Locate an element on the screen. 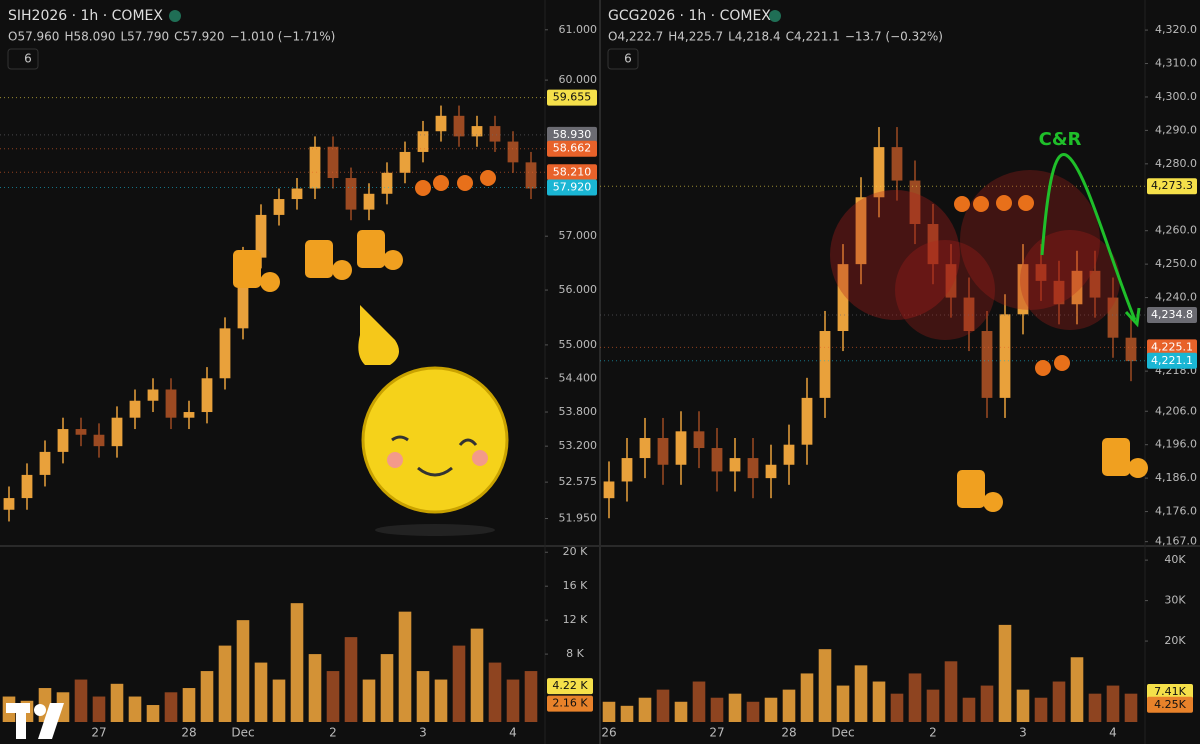 This screenshot has width=1200, height=744. logo is located at coordinates (35, 721).